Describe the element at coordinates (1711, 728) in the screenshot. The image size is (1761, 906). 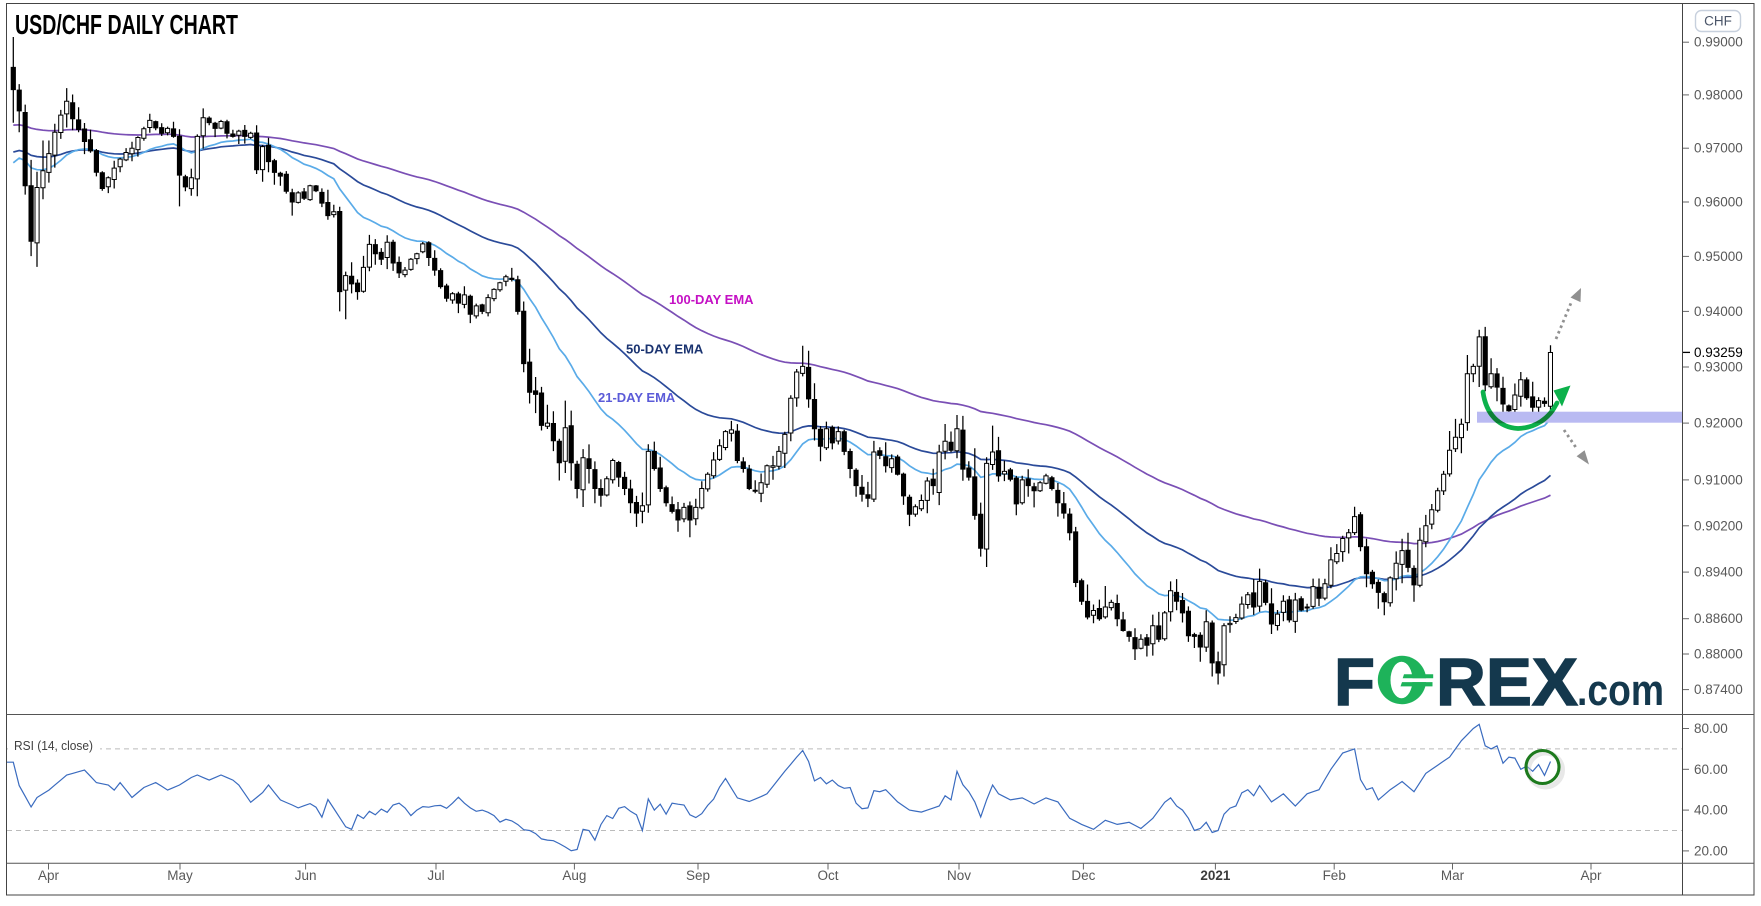
I see `svg-text: 80.00` at that location.